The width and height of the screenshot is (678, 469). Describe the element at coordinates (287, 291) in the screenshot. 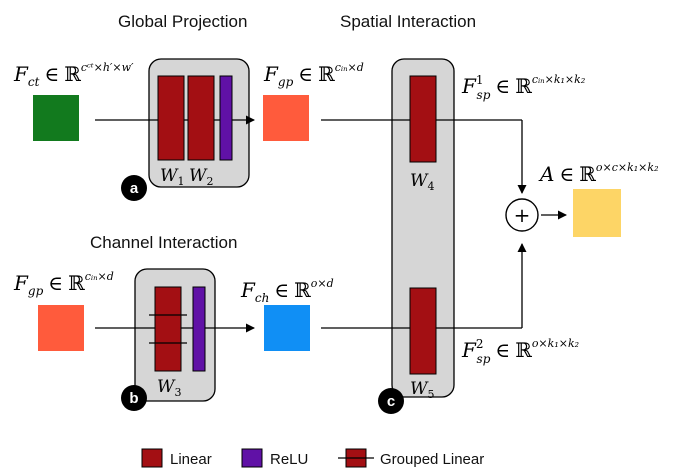

I see `formula-f-ch: Fch ∈ ℝo×d` at that location.